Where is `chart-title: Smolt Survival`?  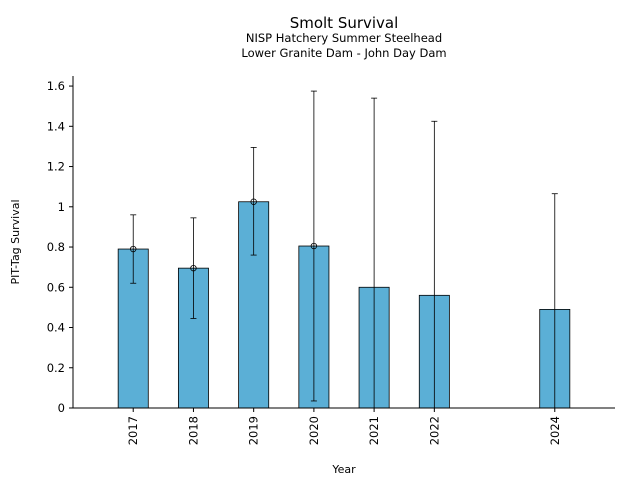
chart-title: Smolt Survival is located at coordinates (344, 23).